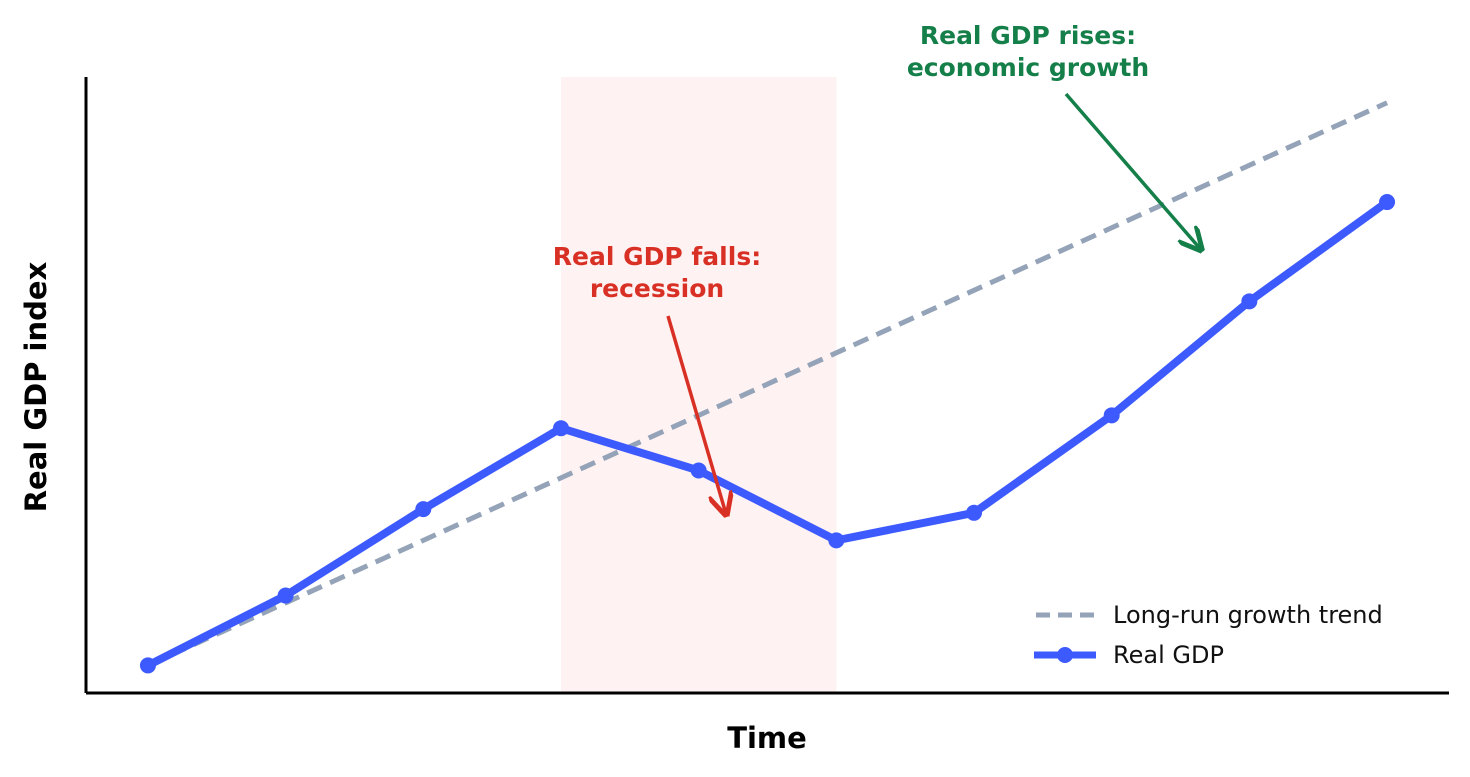  I want to click on recession-annotation-line1: Real GDP falls:, so click(657, 256).